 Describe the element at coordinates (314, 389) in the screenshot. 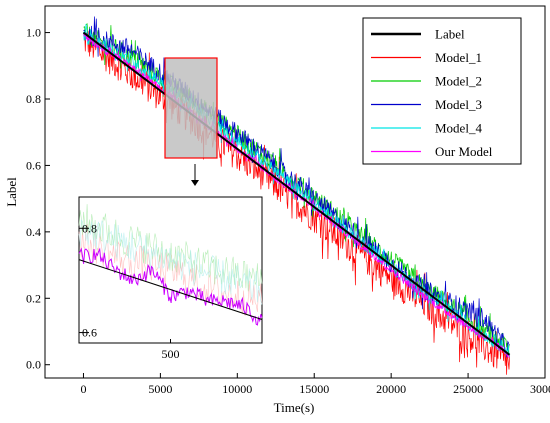

I see `x-tick-label: 15000` at that location.